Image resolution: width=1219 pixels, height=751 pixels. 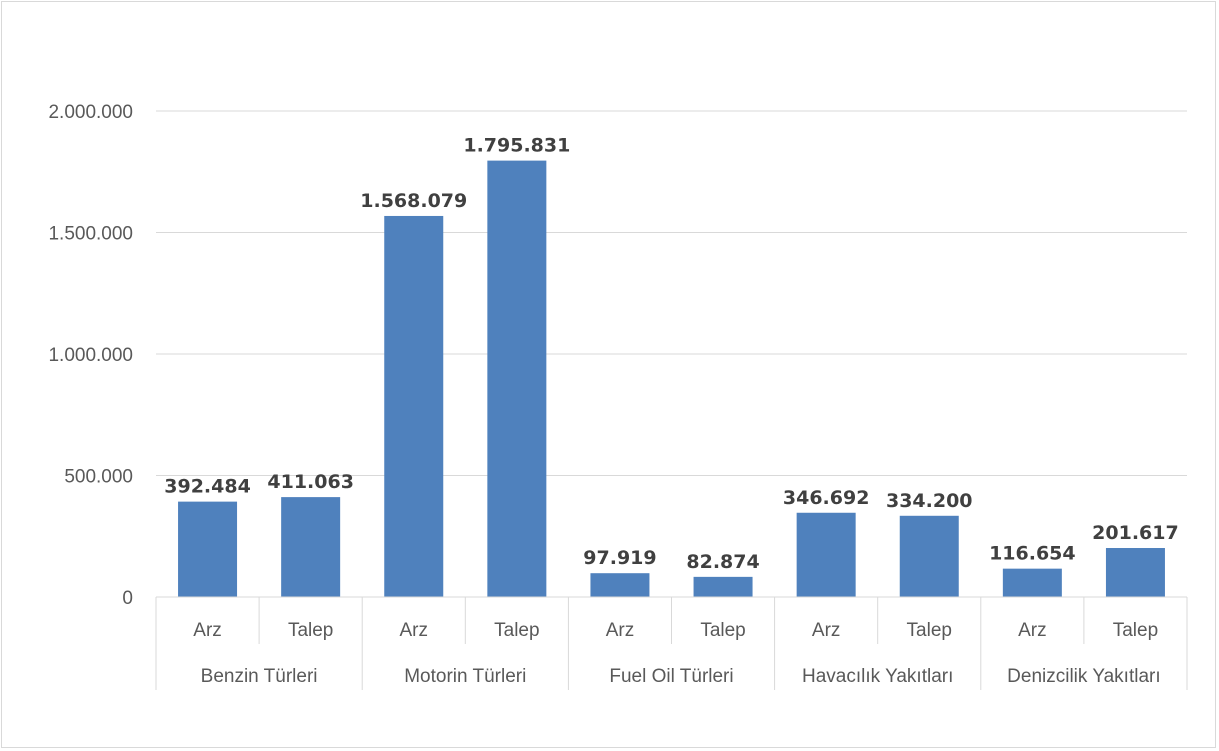 I want to click on group-label: Havacılık Yakıtları, so click(x=877, y=676).